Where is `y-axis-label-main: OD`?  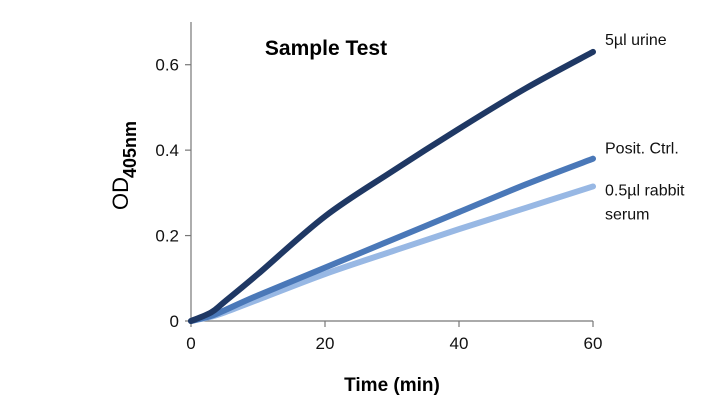 y-axis-label-main: OD is located at coordinates (120, 193).